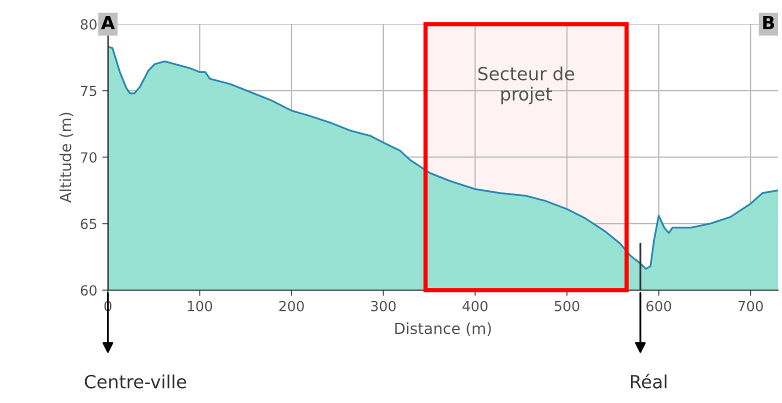 This screenshot has height=403, width=782. I want to click on ref-line-label: Centre-ville, so click(135, 381).